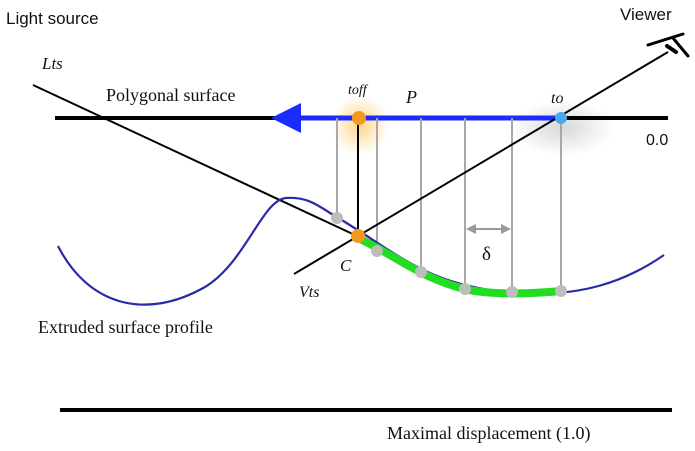 This screenshot has height=451, width=695. What do you see at coordinates (563, 128) in the screenshot?
I see `to-glow` at bounding box center [563, 128].